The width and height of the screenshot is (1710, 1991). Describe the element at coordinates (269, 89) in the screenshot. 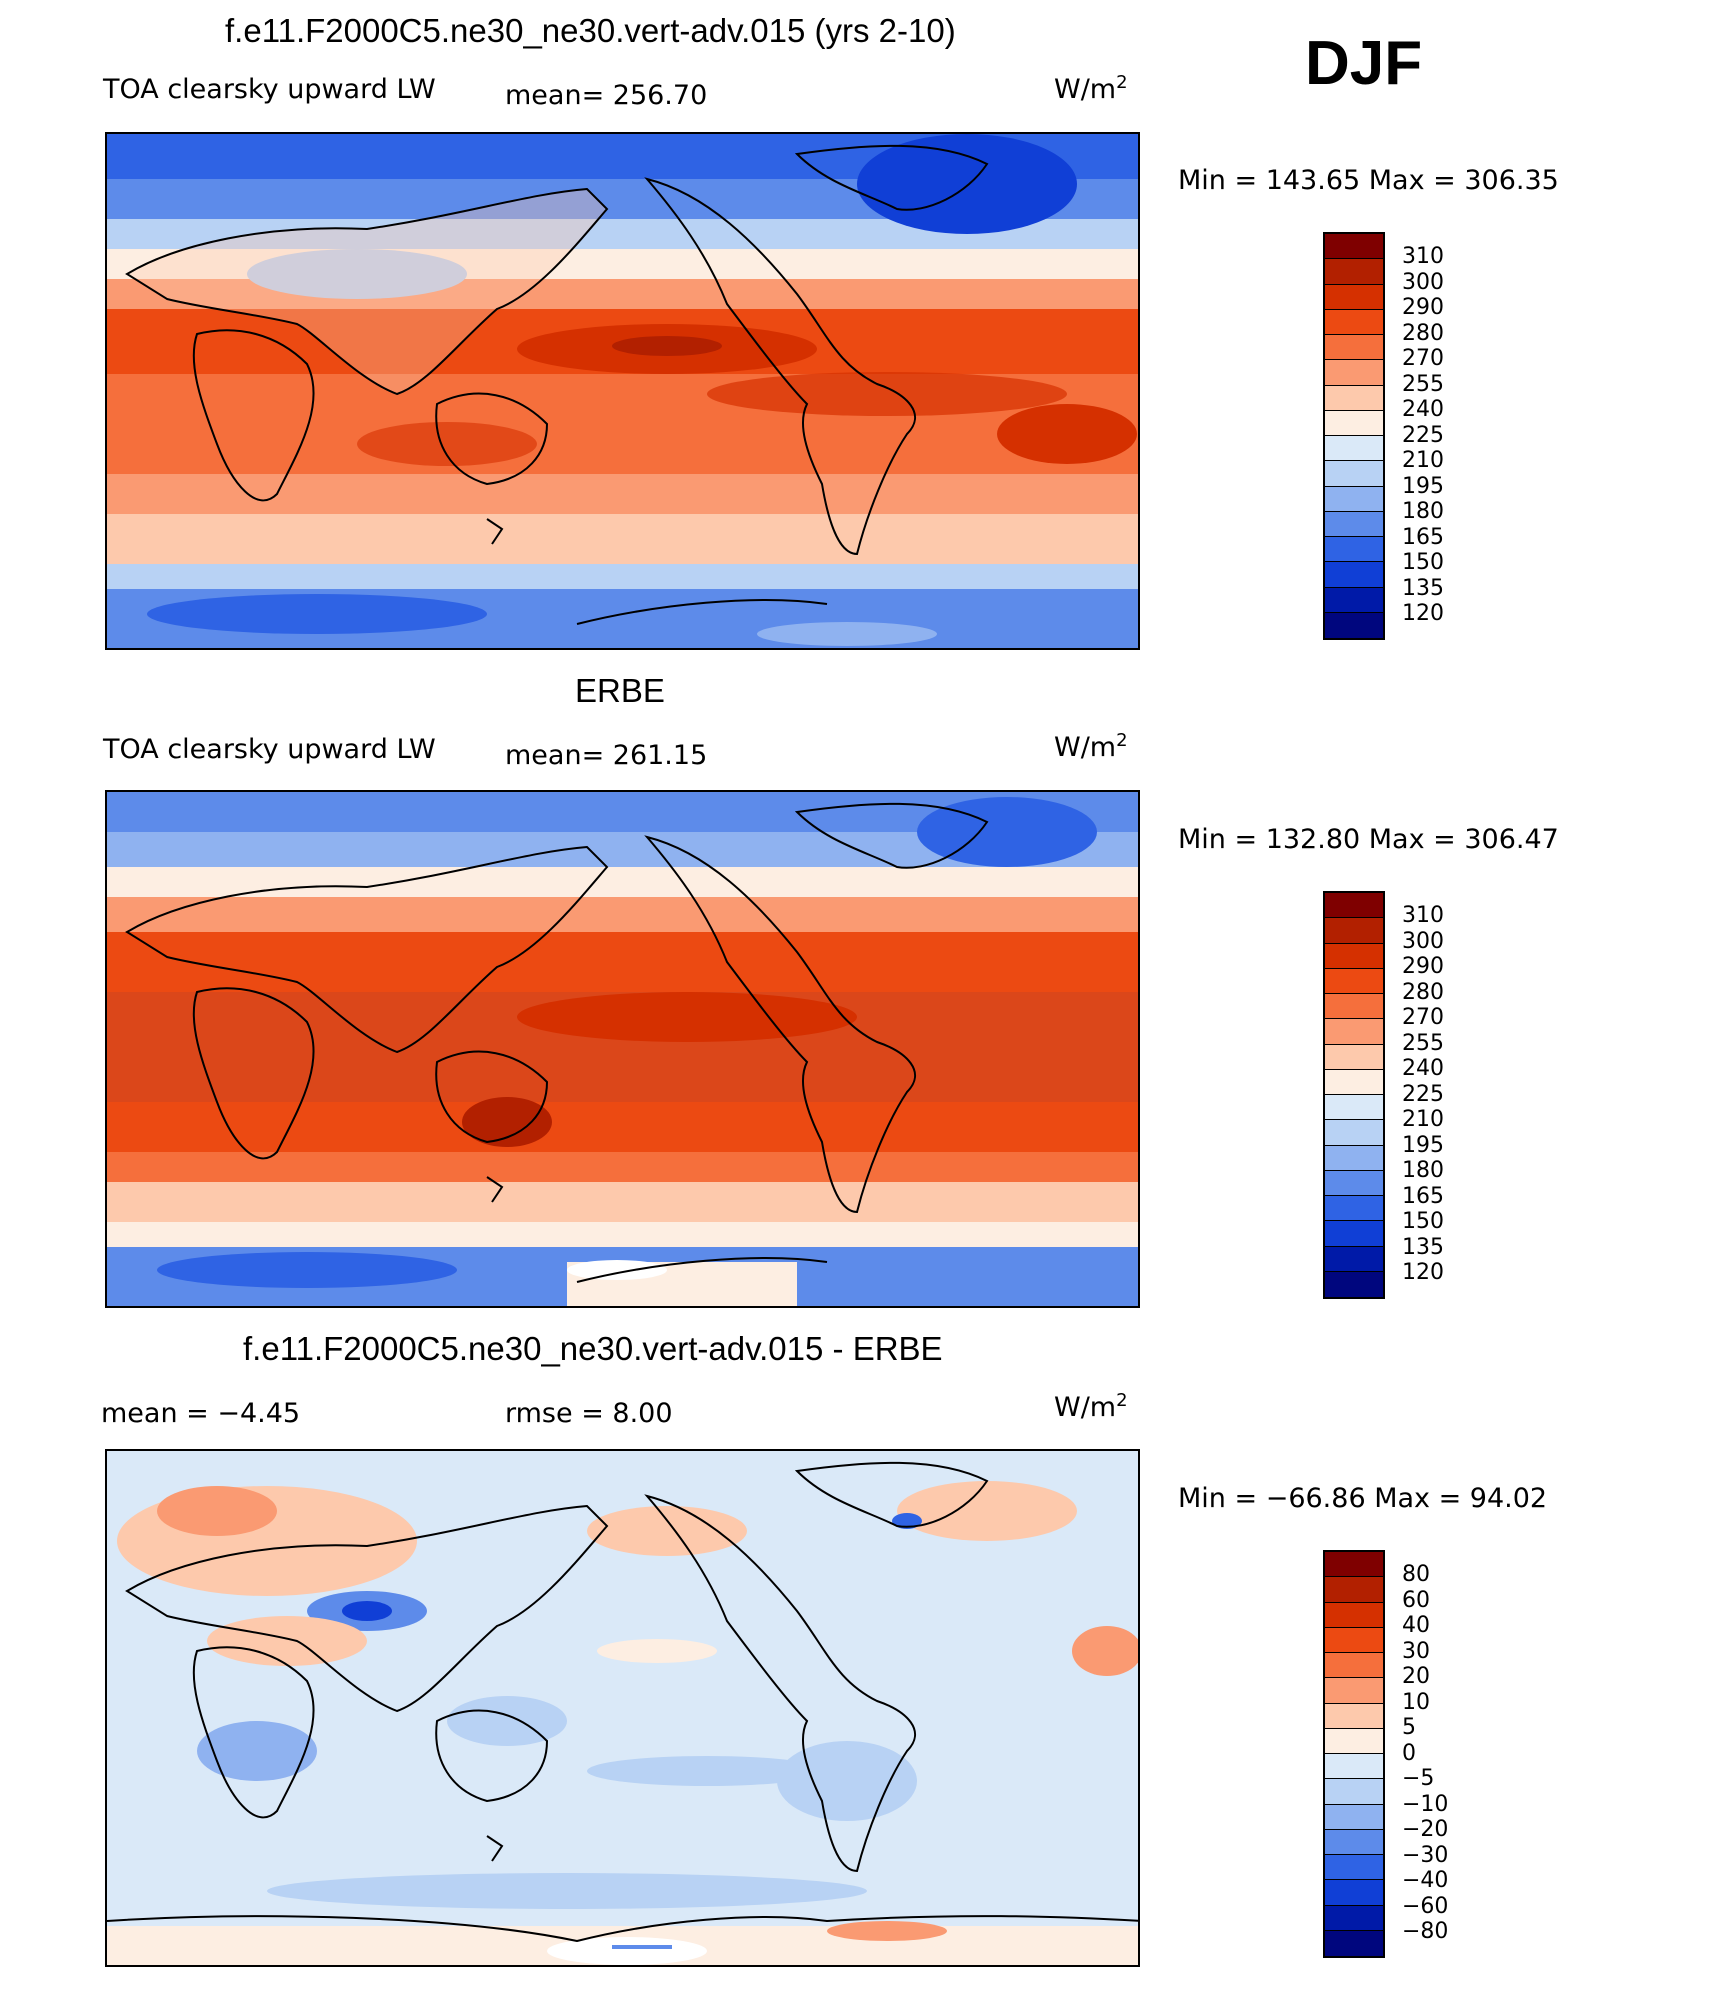

I see `panel-1-variable: TOA clearsky upward LW` at that location.